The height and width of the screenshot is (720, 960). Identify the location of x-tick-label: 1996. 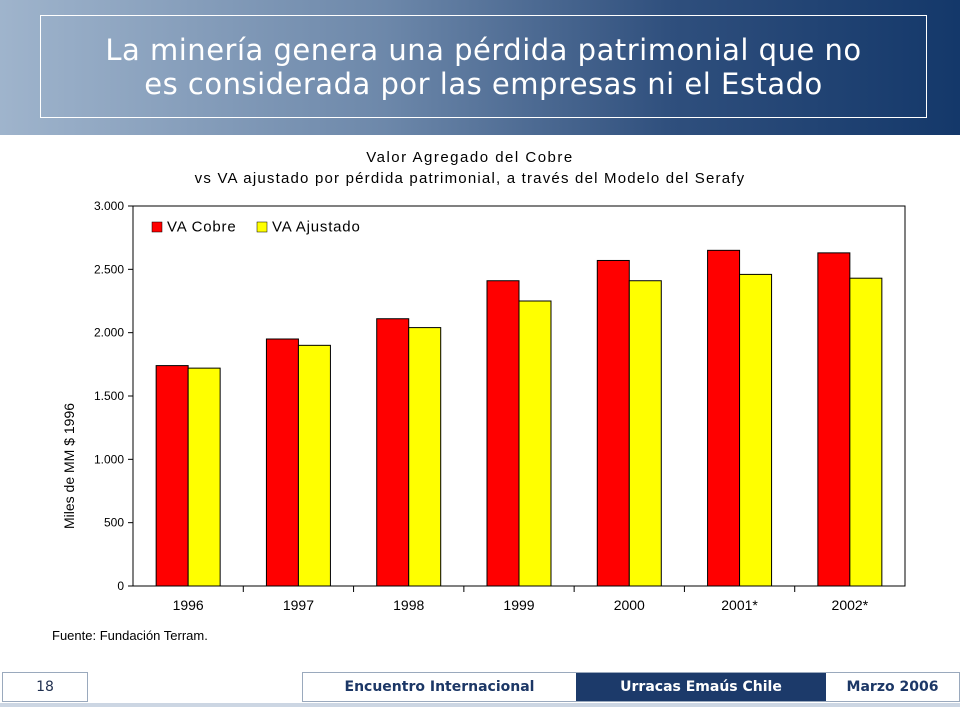
(188, 605).